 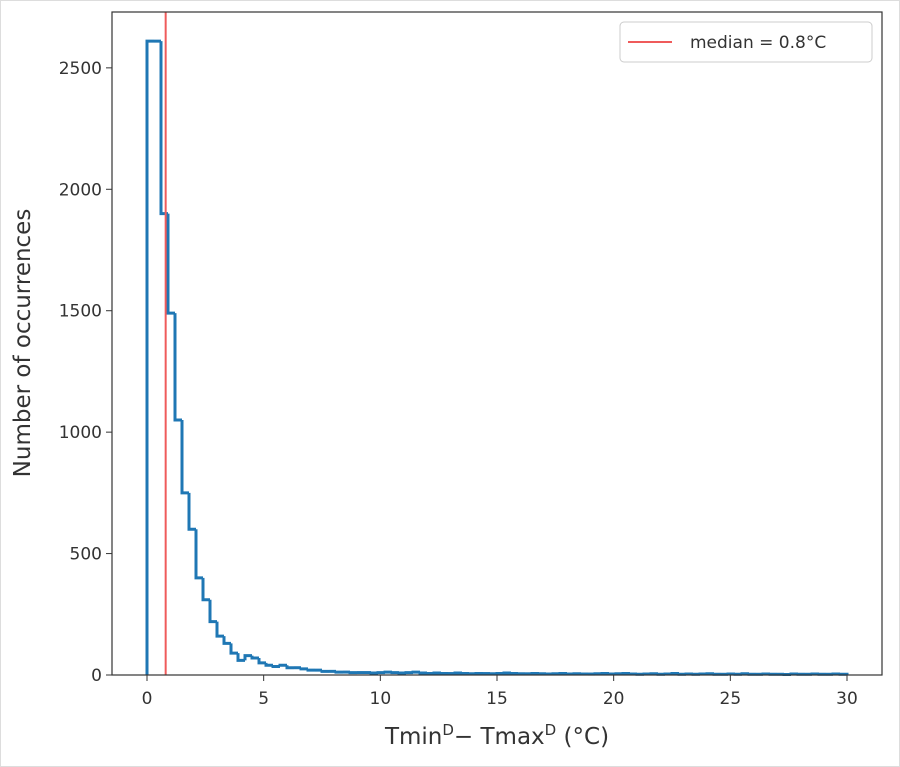 I want to click on legend-box, so click(x=746, y=42).